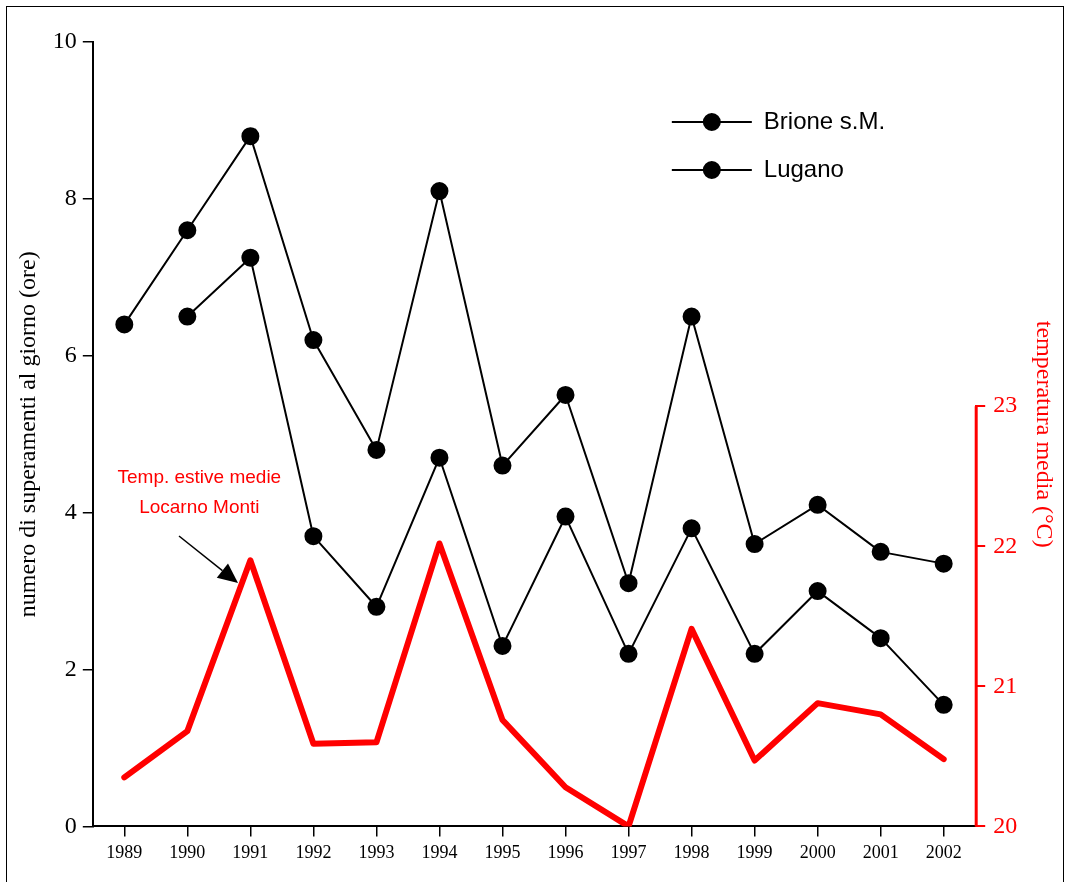 The width and height of the screenshot is (1070, 882). Describe the element at coordinates (1005, 824) in the screenshot. I see `y2-tick-label: 20` at that location.